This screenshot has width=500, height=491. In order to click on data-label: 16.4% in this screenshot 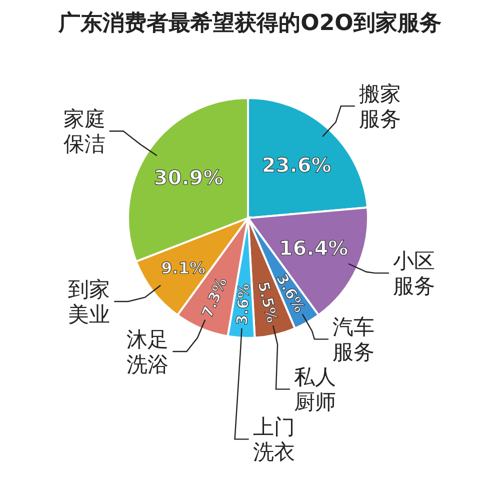, I will do `click(313, 248)`.